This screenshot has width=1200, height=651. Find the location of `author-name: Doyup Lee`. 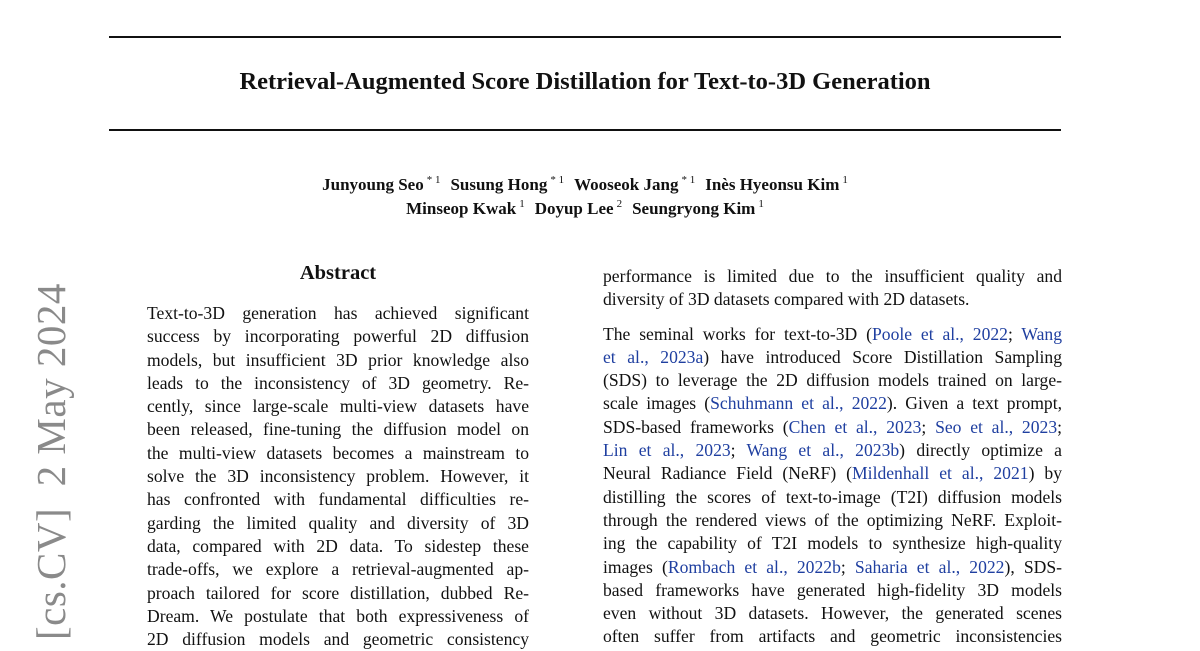

author-name: Doyup Lee is located at coordinates (574, 208).